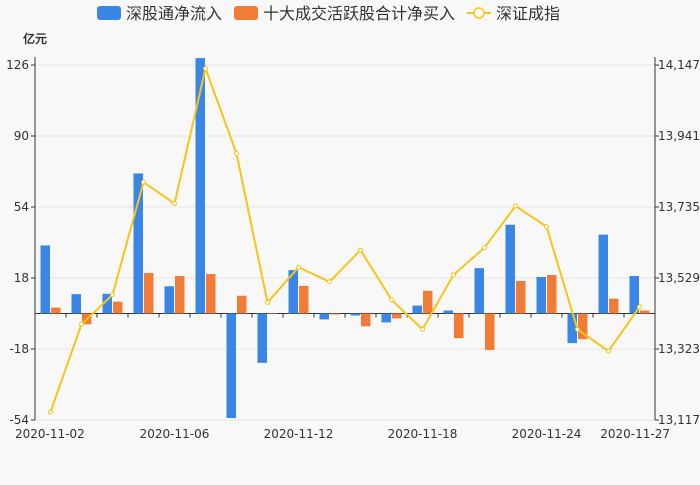 The image size is (700, 485). Describe the element at coordinates (679, 136) in the screenshot. I see `right-tick-label-4: 13,941` at that location.